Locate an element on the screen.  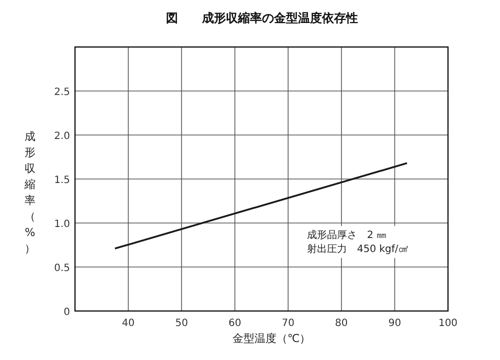
x-tick-label: 60 is located at coordinates (235, 323).